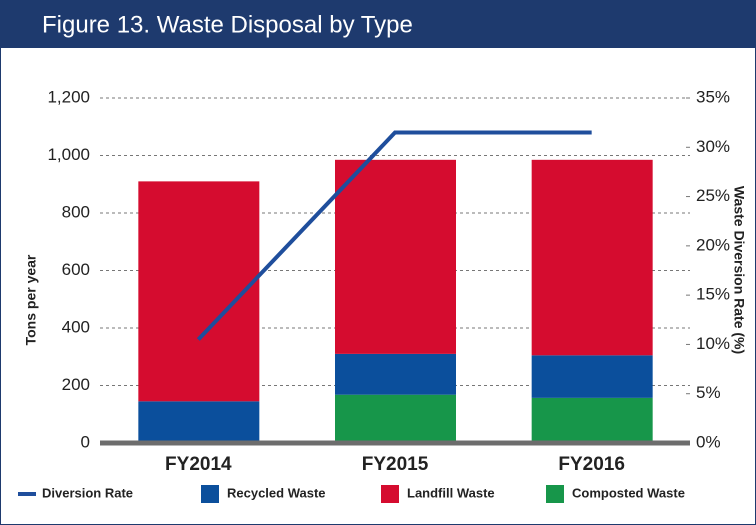 Image resolution: width=756 pixels, height=525 pixels. I want to click on x-tick-label: FY2014, so click(198, 464).